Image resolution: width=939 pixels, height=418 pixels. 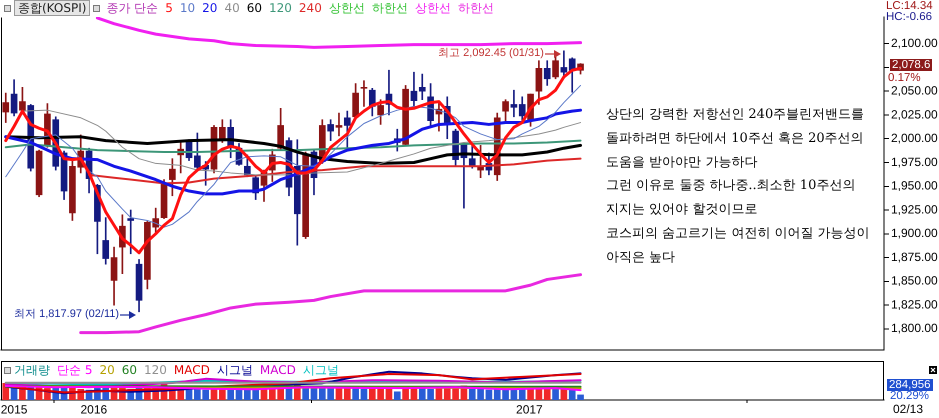 I want to click on y-tick-label: 1,875.00, so click(x=914, y=257).